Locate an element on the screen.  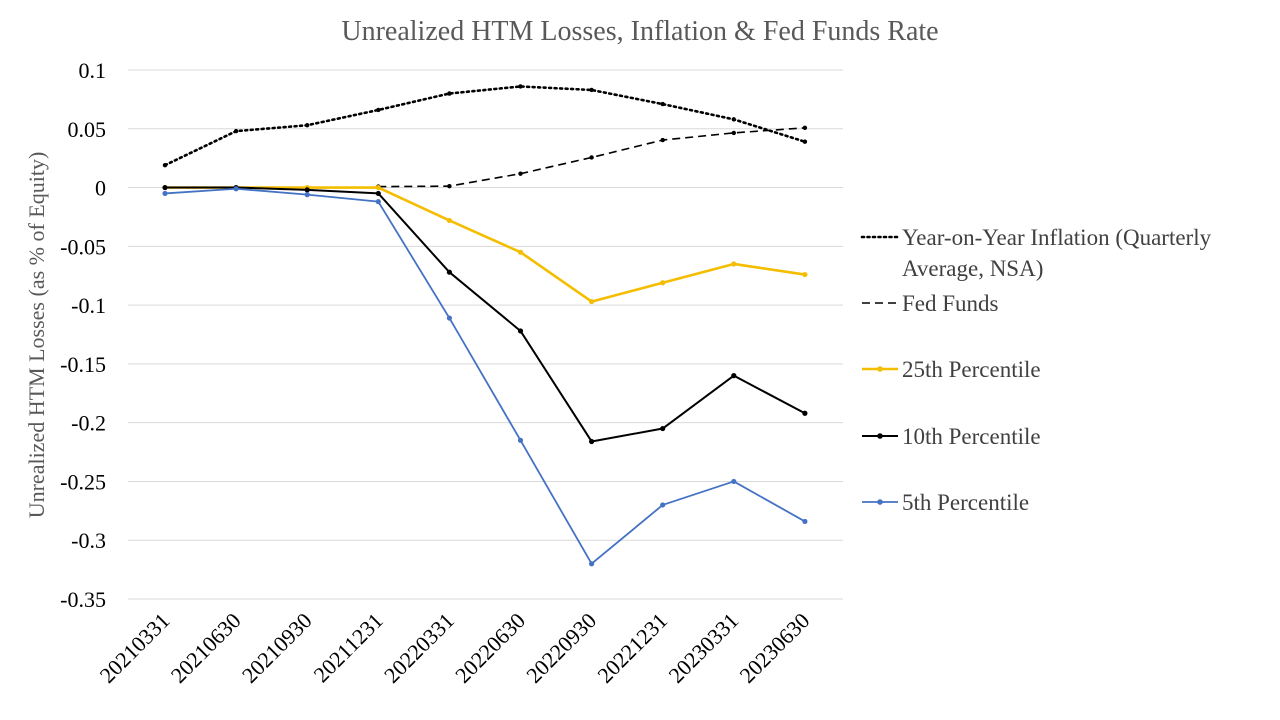
legend-label: Year-on-Year Inflation (Quarterly is located at coordinates (1057, 237).